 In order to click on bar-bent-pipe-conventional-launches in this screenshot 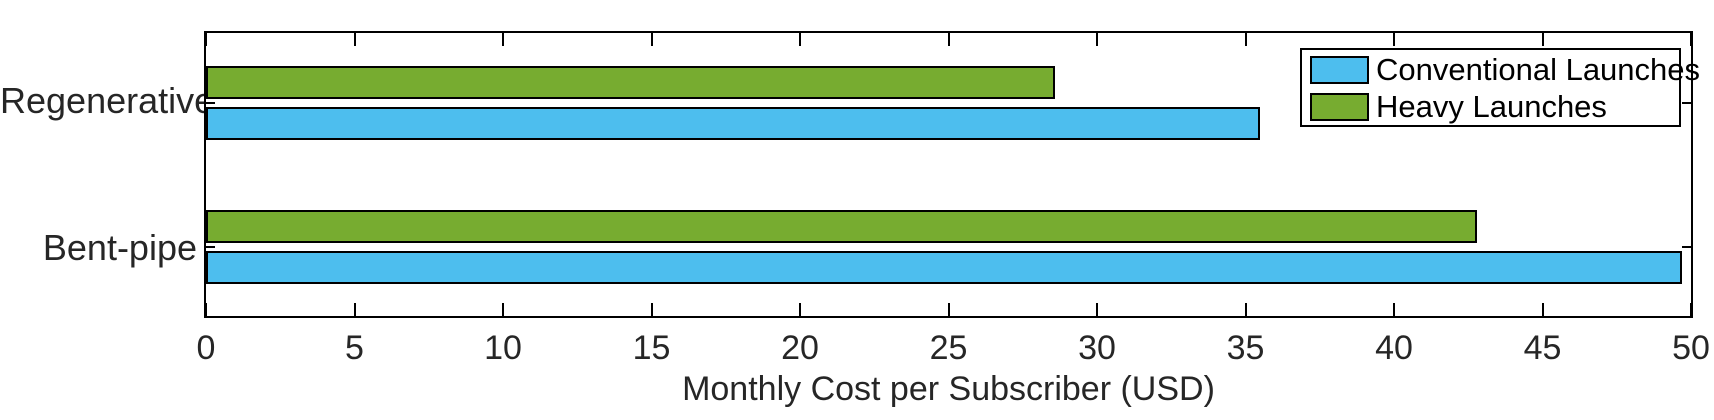, I will do `click(944, 267)`.